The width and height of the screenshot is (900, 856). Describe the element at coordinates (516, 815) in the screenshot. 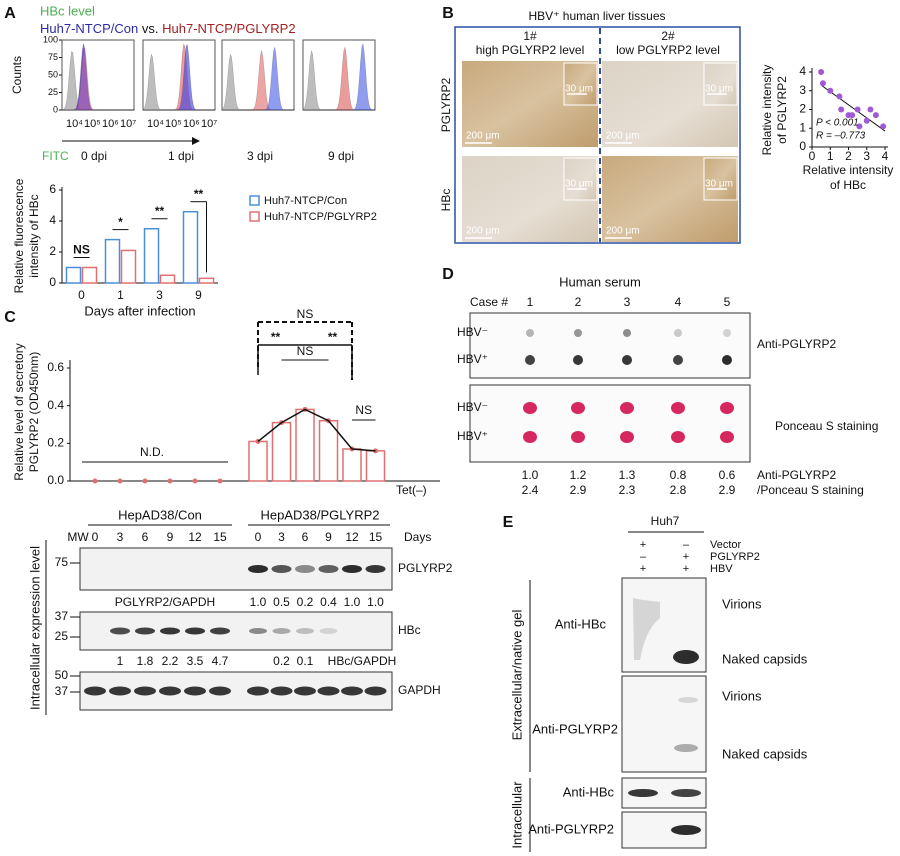

I see `side-label: Intracellular` at that location.